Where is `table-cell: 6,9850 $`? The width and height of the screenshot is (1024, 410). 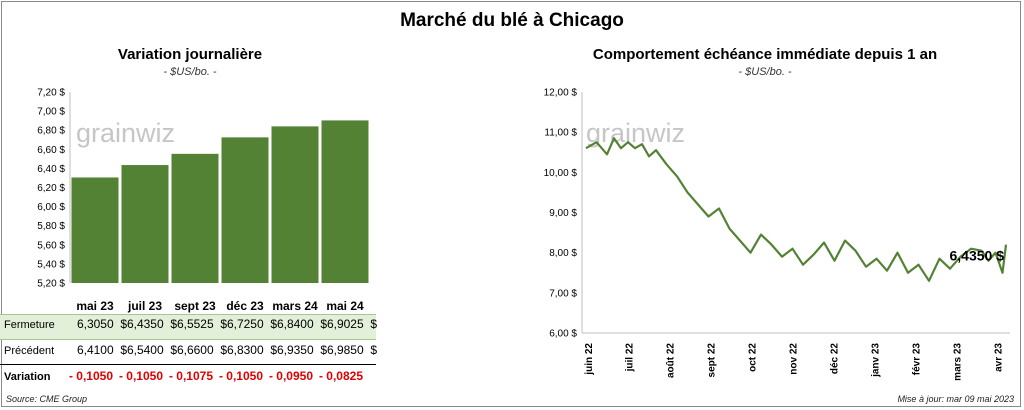 table-cell: 6,9850 $ is located at coordinates (351, 350).